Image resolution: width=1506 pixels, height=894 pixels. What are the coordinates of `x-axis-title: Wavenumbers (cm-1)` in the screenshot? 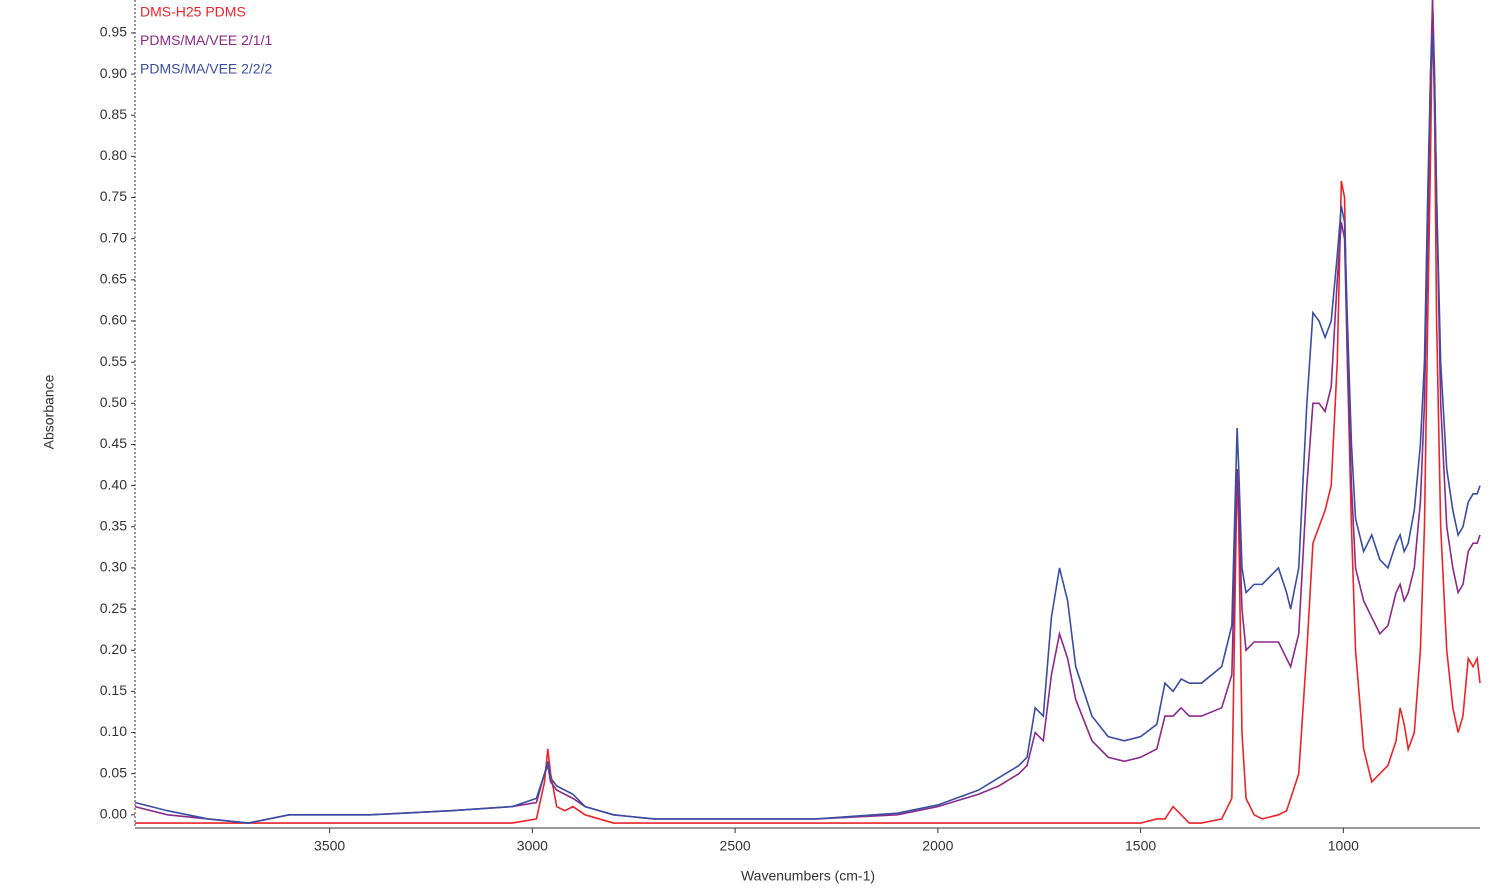 It's located at (808, 876).